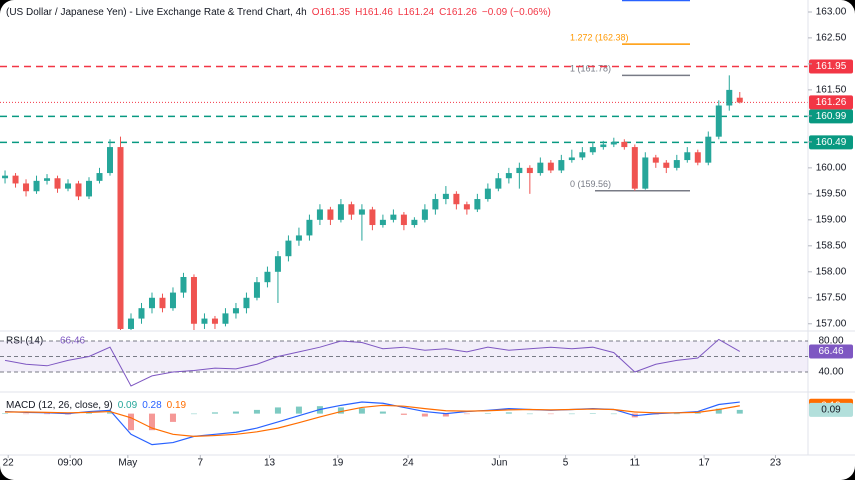  Describe the element at coordinates (9, 463) in the screenshot. I see `x-tick-label: 22` at that location.